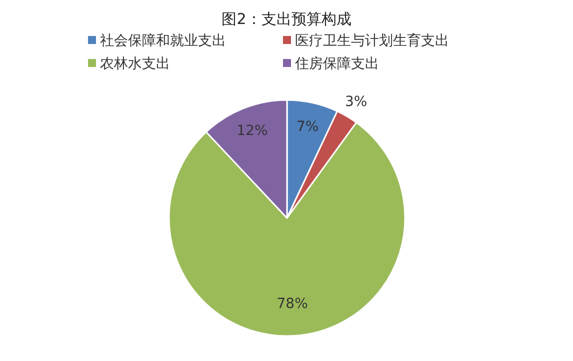  Describe the element at coordinates (163, 41) in the screenshot. I see `legend-label: 社会保障和就业支出` at that location.